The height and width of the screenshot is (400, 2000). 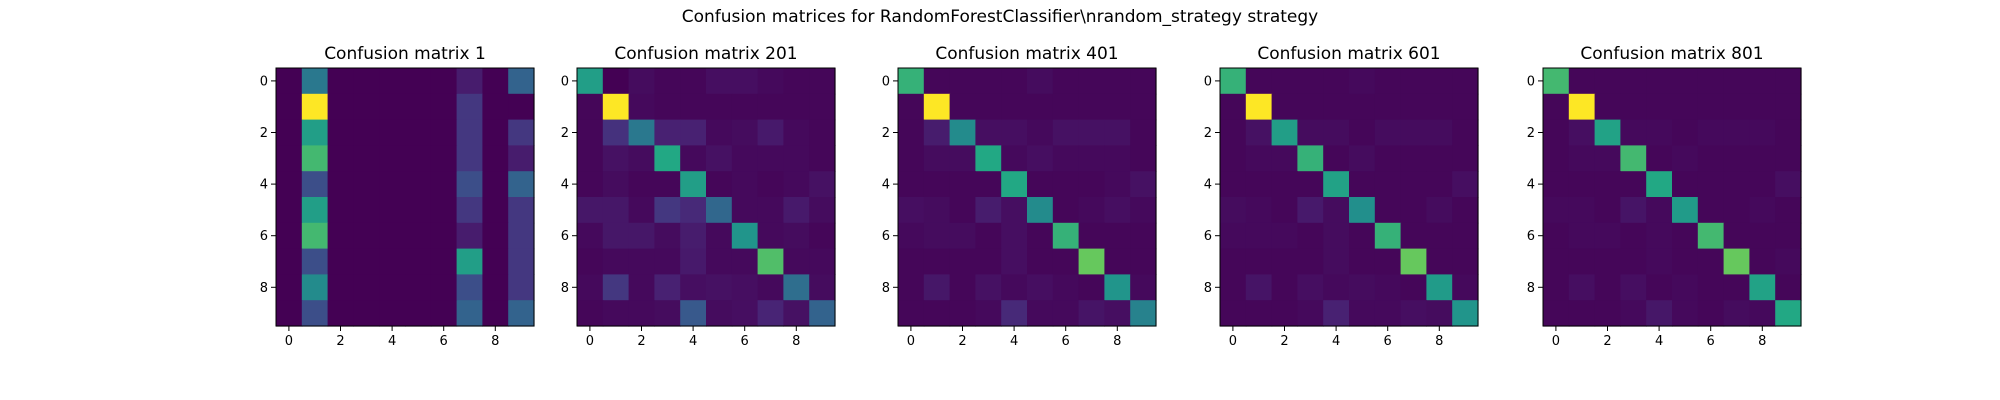 What do you see at coordinates (565, 288) in the screenshot?
I see `y-tick-label: 8` at bounding box center [565, 288].